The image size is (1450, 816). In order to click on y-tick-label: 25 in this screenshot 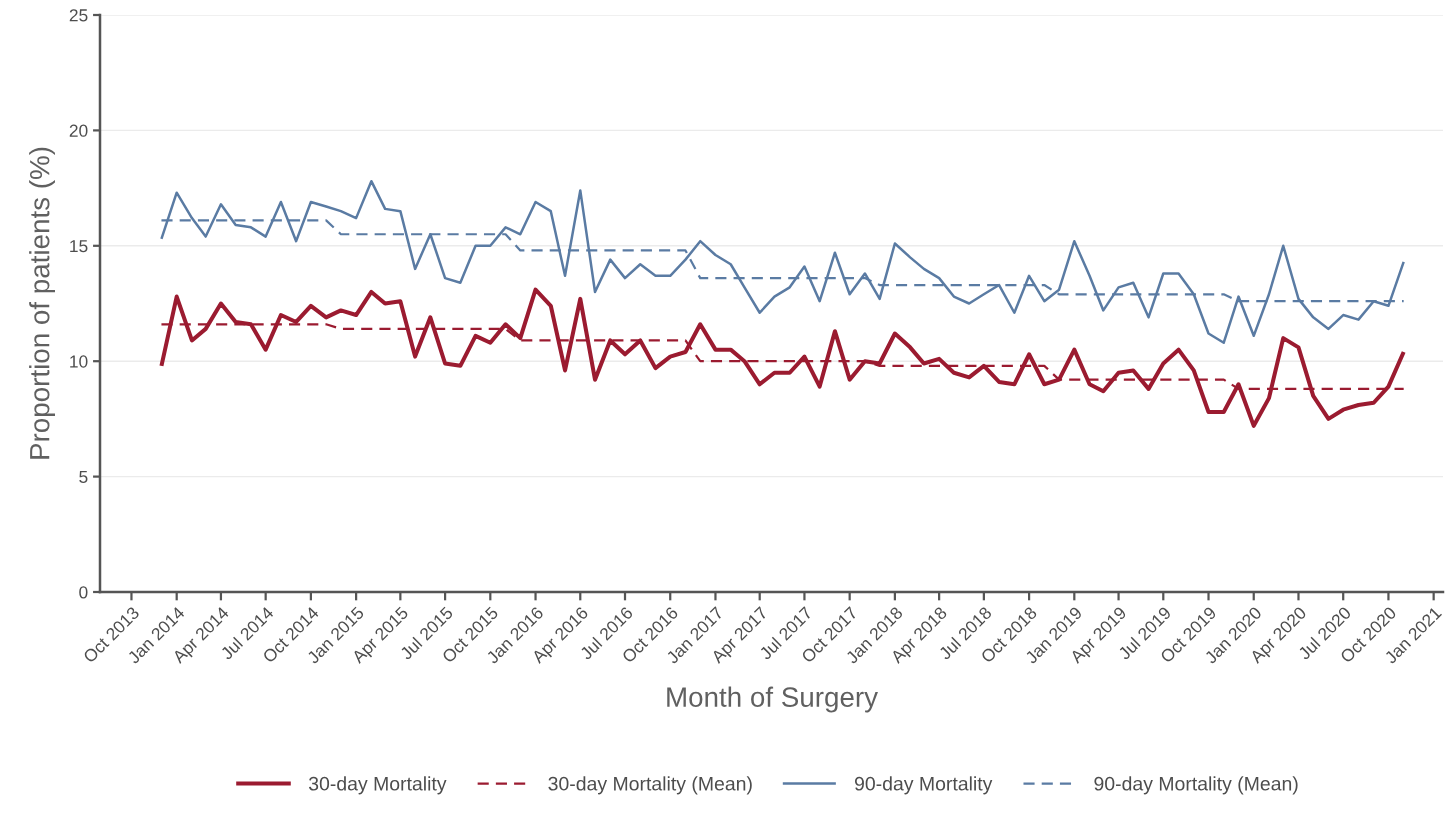, I will do `click(78, 15)`.